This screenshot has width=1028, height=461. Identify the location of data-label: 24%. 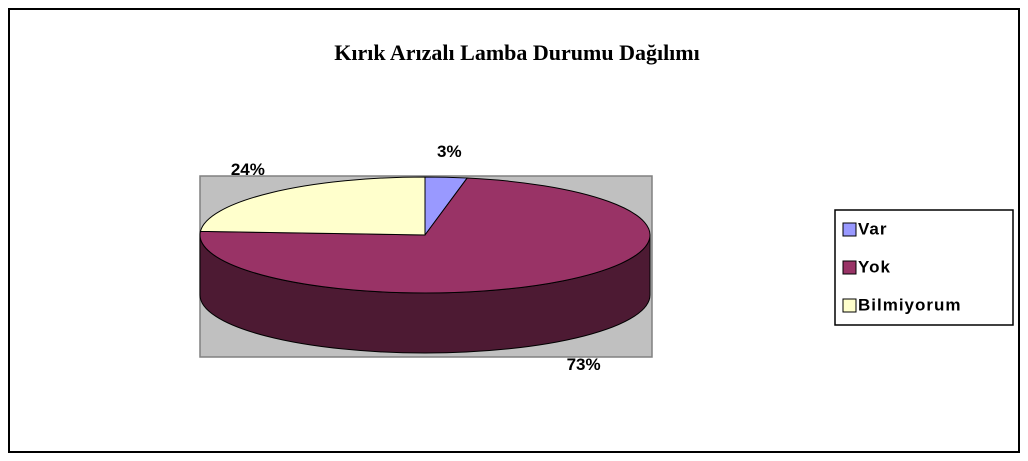
(248, 169).